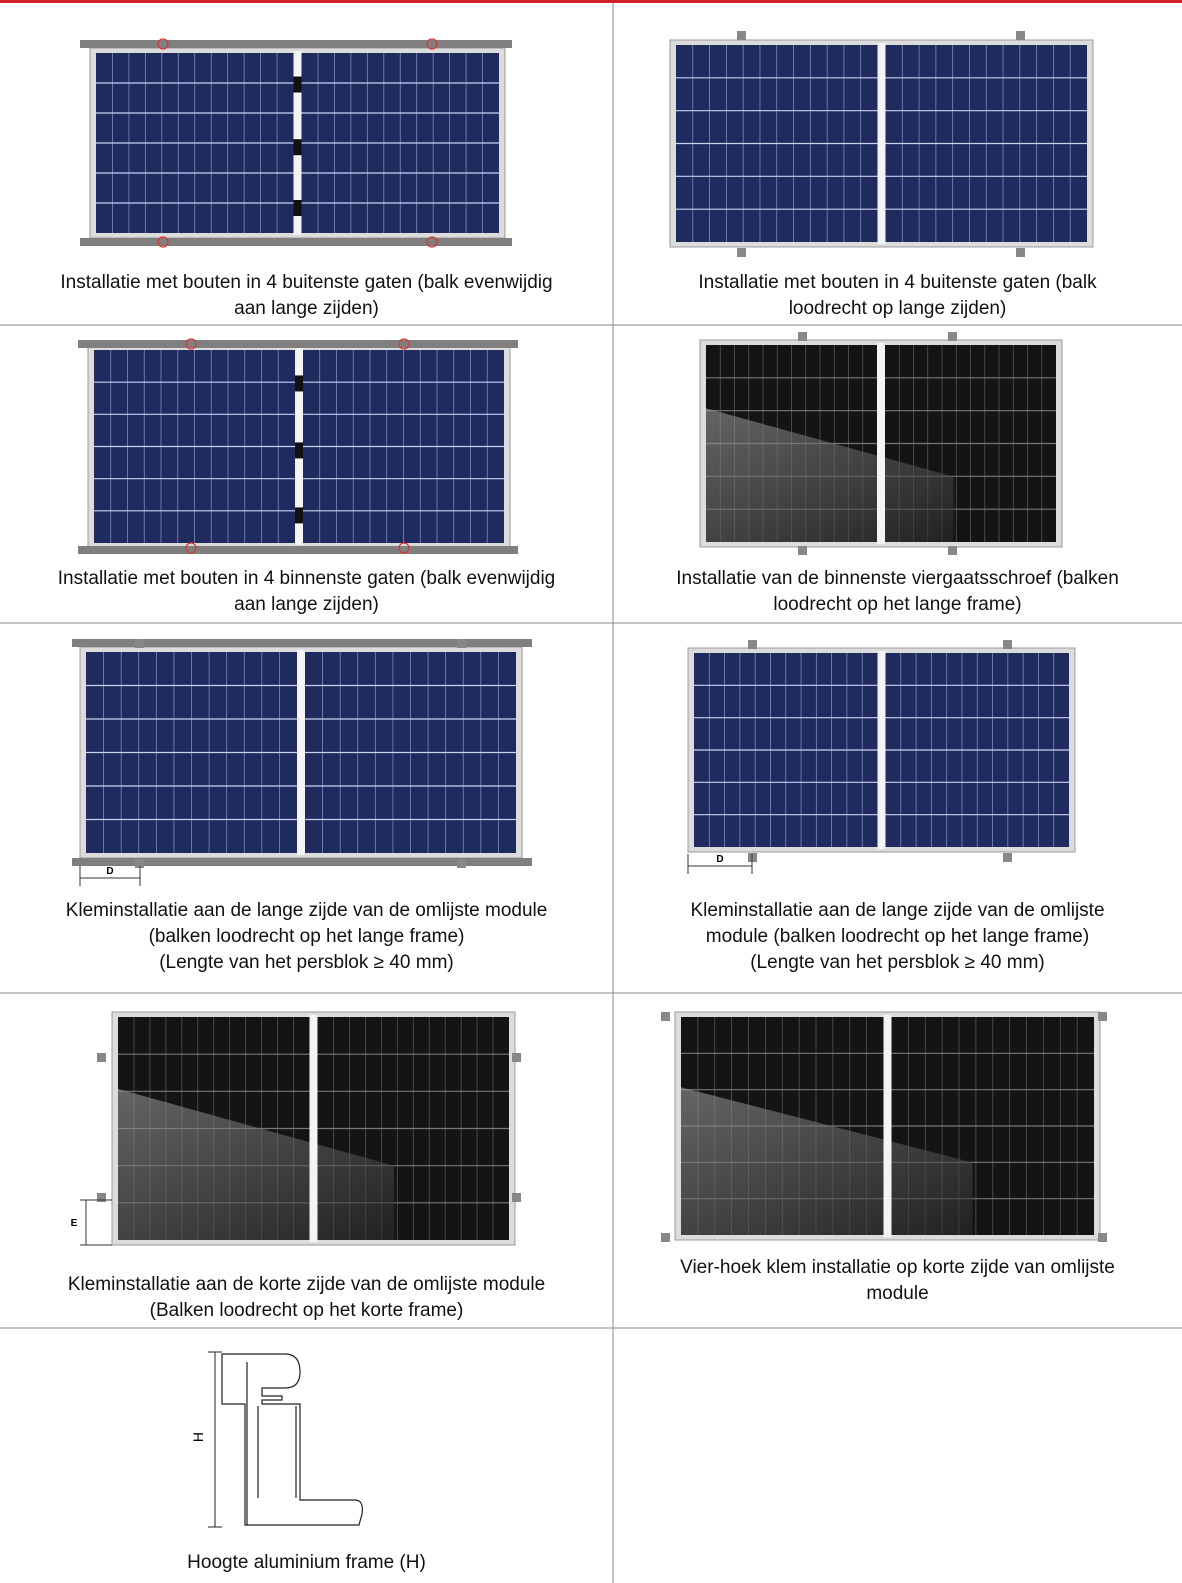 Image resolution: width=1182 pixels, height=1583 pixels. I want to click on caption-line: Hoogte aluminium frame (H), so click(306, 1562).